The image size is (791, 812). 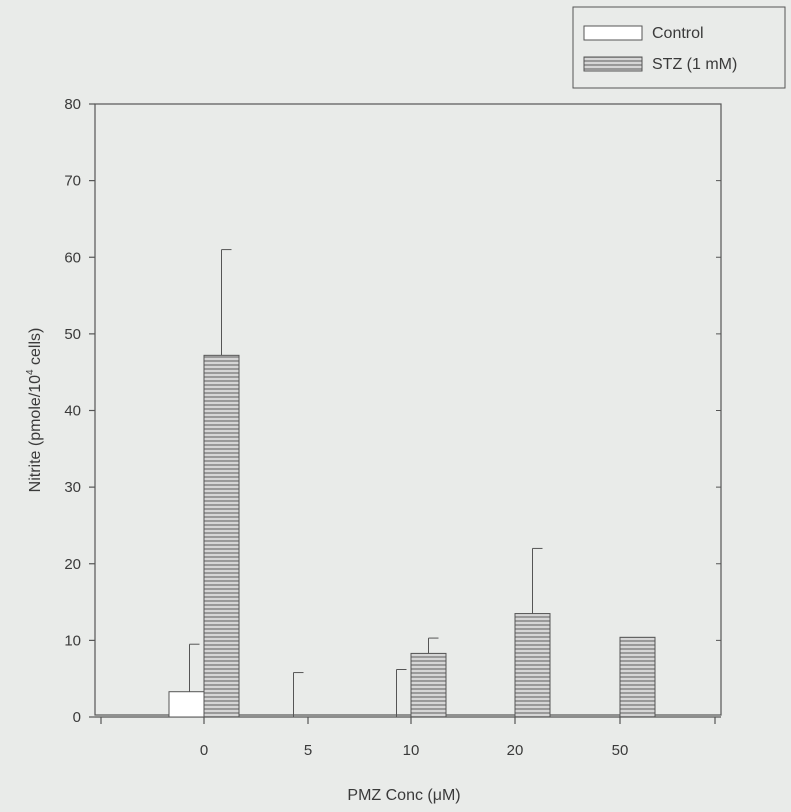 I want to click on x-tick-label: 10, so click(x=411, y=750).